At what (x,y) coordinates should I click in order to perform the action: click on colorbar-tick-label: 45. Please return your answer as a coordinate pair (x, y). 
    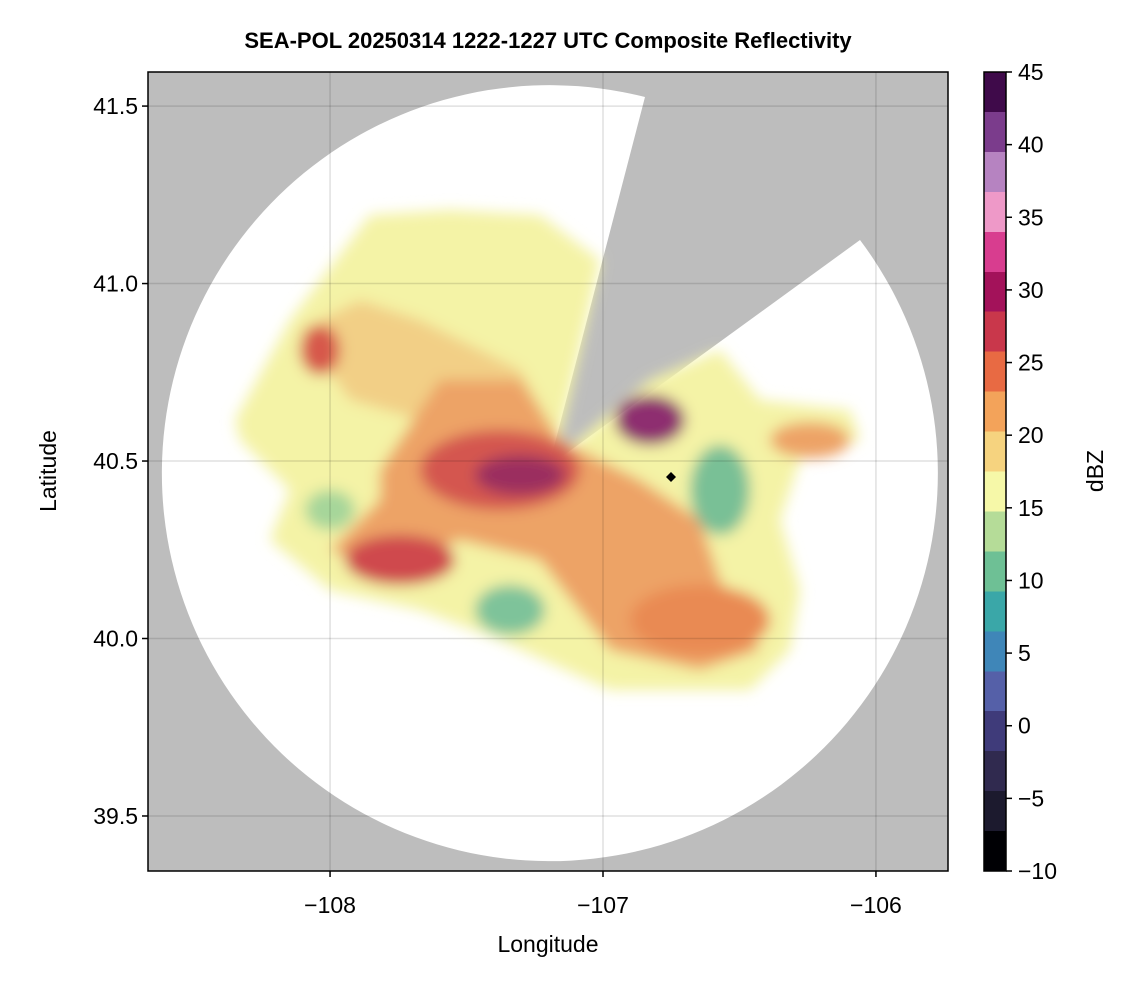
    Looking at the image, I should click on (1031, 72).